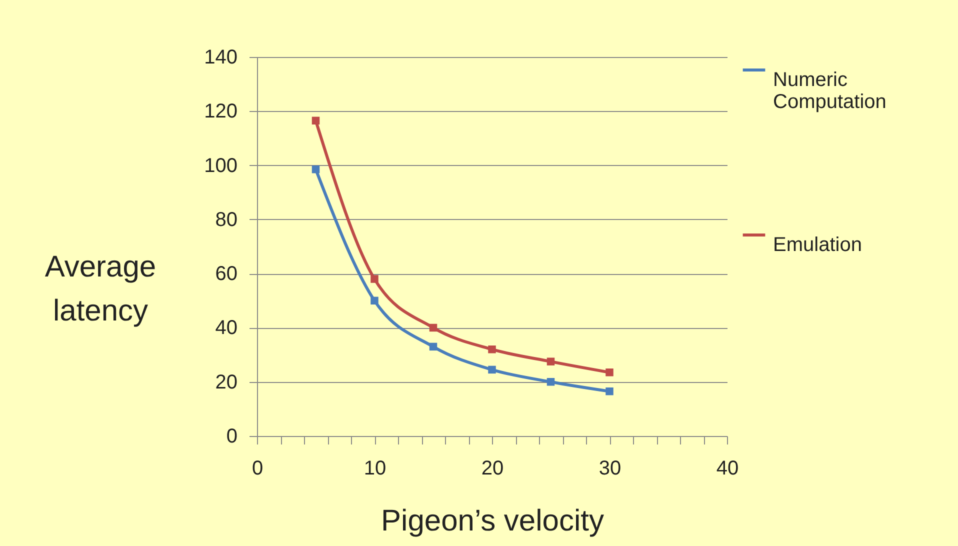 This screenshot has height=546, width=958. I want to click on x-axis-title: Pigeon’s velocity, so click(492, 521).